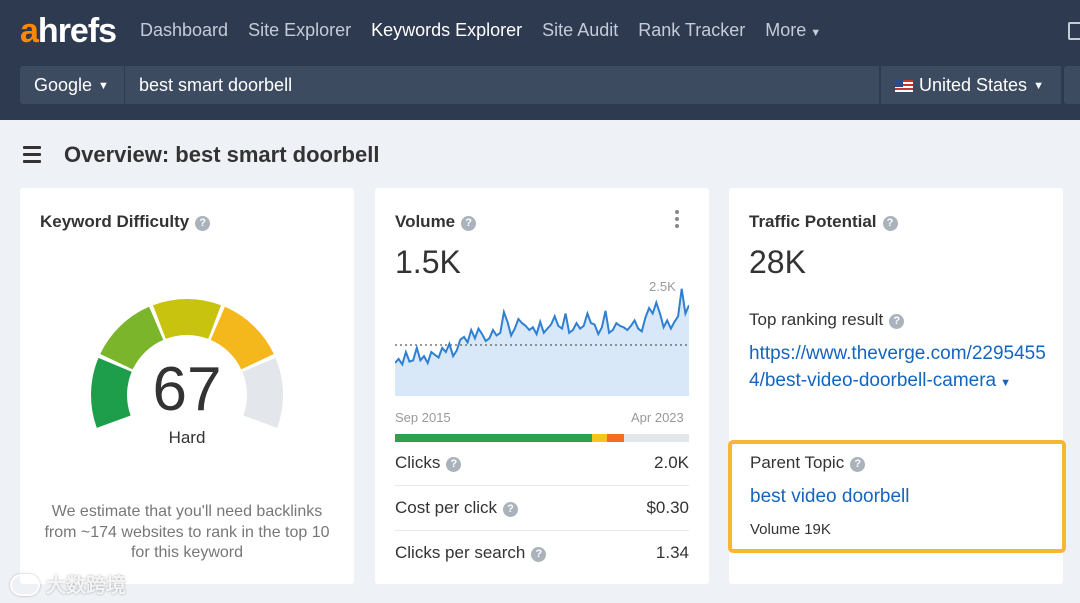 This screenshot has width=1080, height=603. I want to click on page-title: Overview: best smart doorbell, so click(222, 154).